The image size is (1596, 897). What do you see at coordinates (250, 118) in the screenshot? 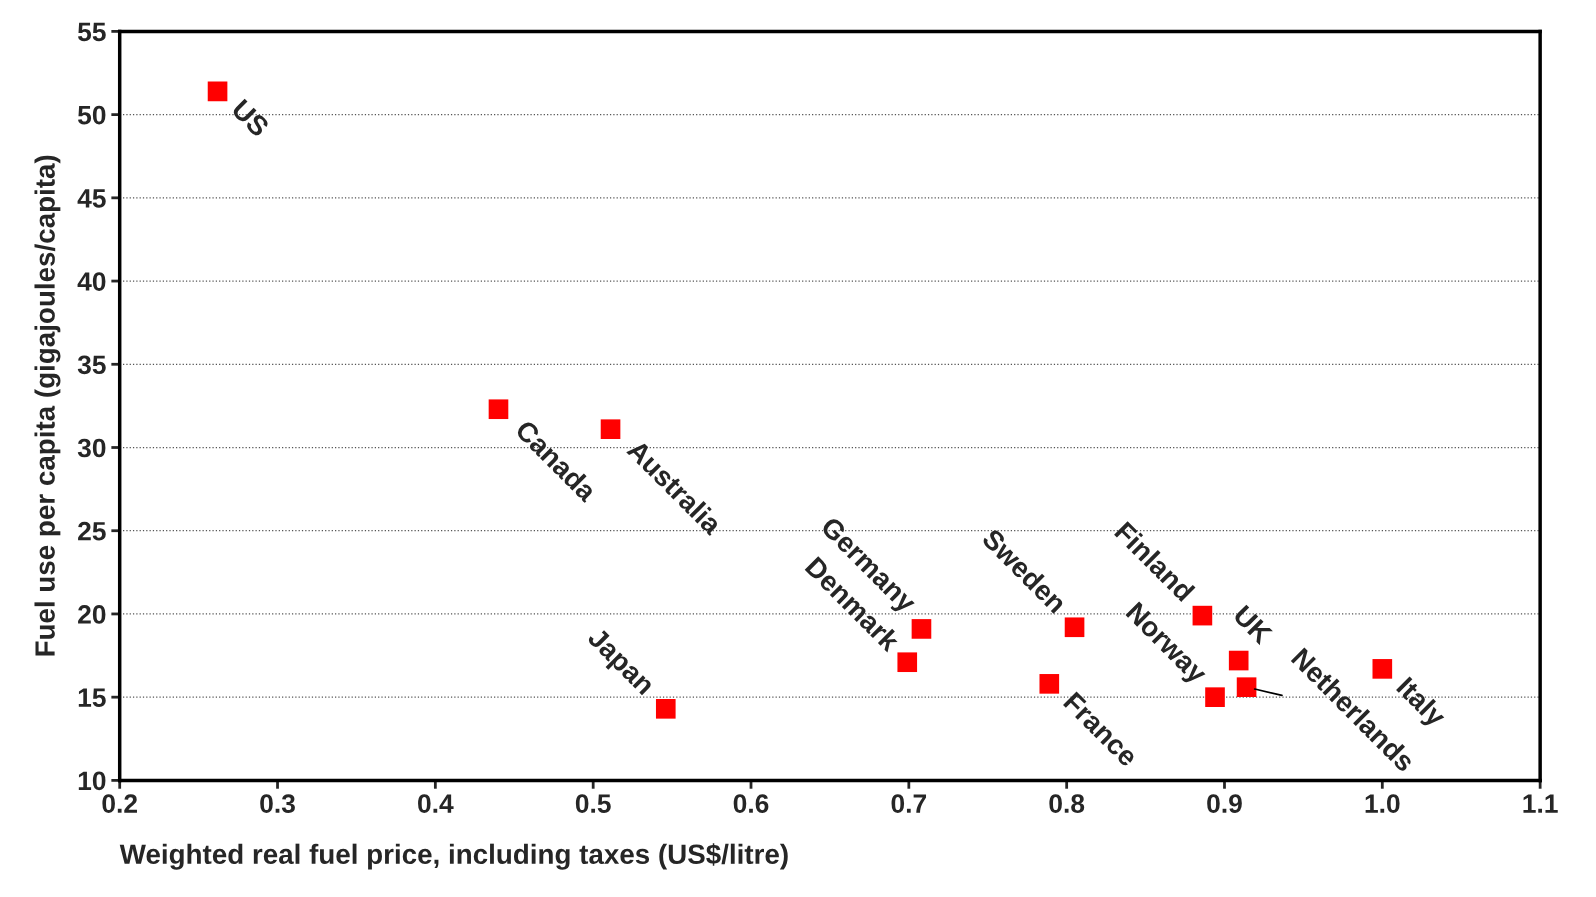
I see `annotation: US` at bounding box center [250, 118].